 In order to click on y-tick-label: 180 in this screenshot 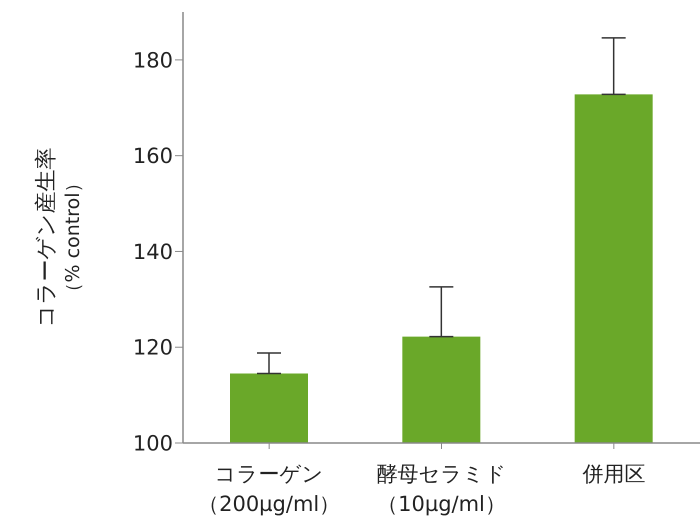, I will do `click(152, 60)`.